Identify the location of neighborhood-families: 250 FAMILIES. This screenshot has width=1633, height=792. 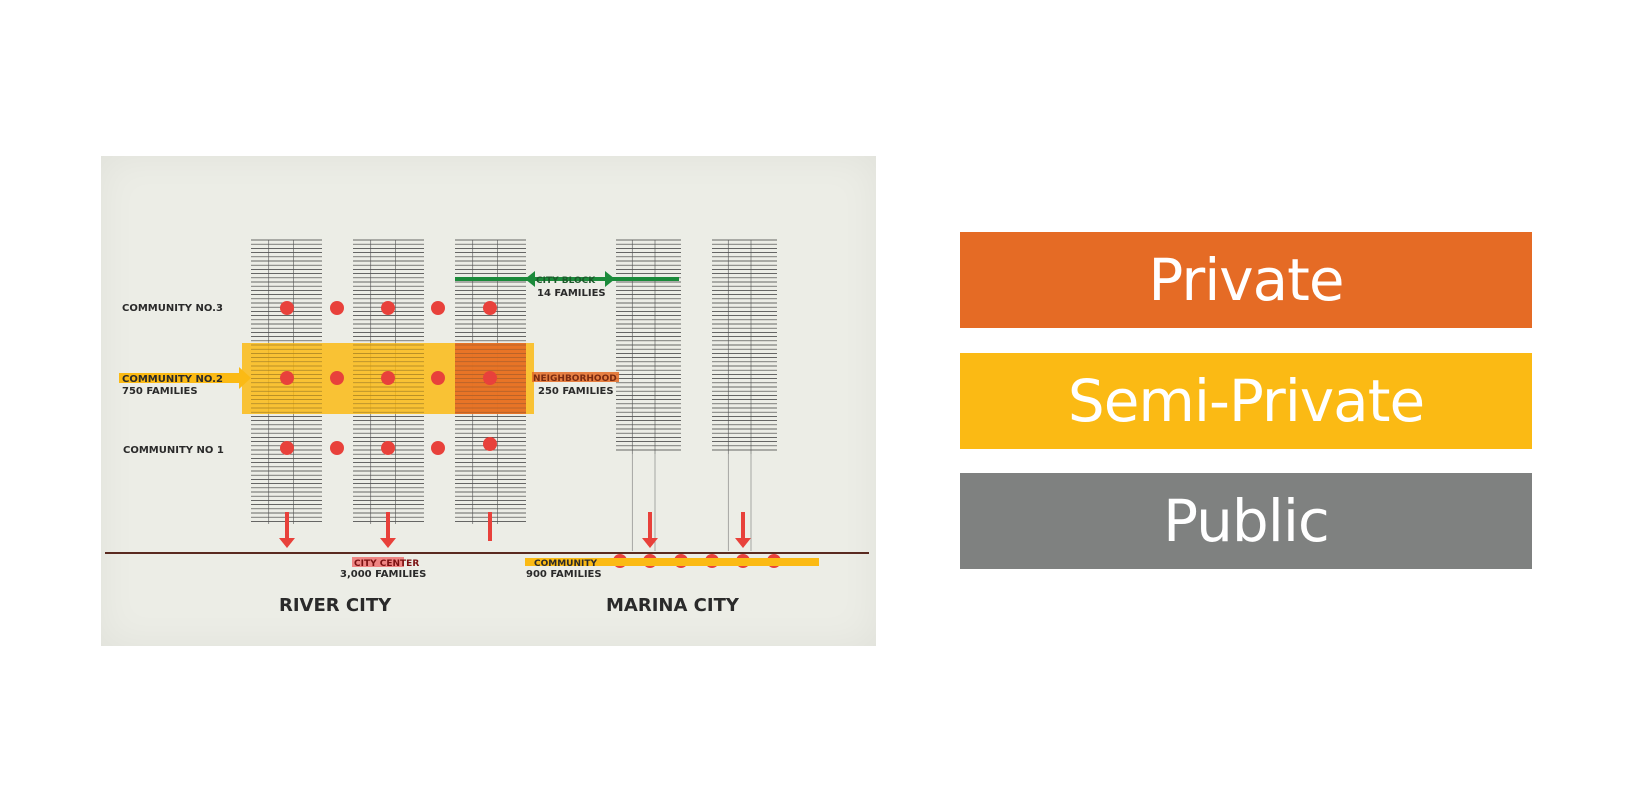
(576, 391).